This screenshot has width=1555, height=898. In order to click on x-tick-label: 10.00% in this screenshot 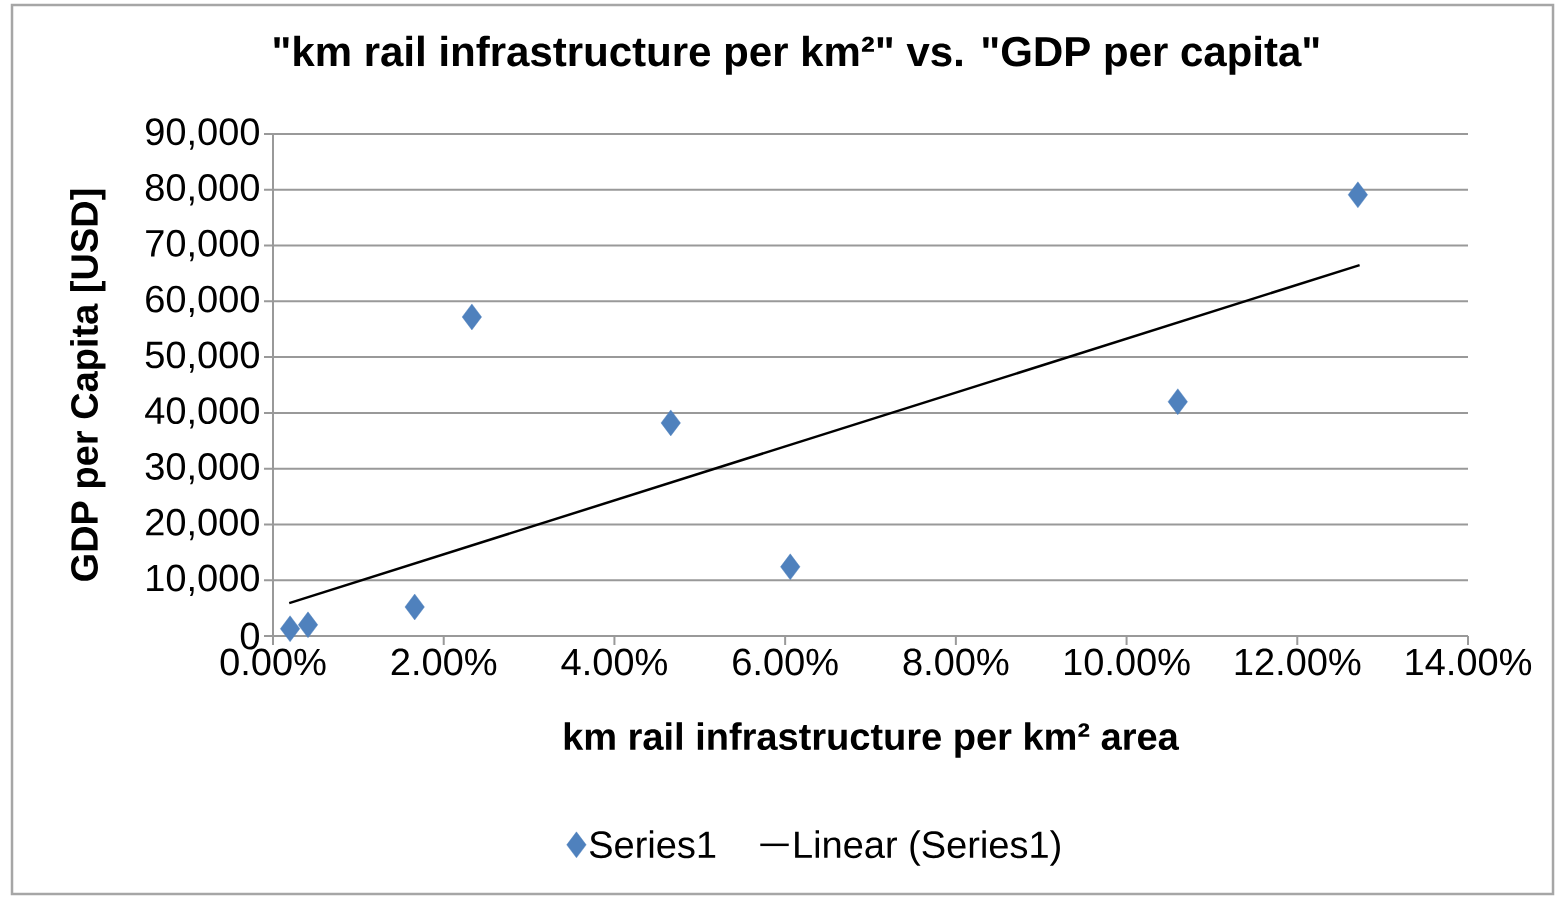, I will do `click(1127, 662)`.